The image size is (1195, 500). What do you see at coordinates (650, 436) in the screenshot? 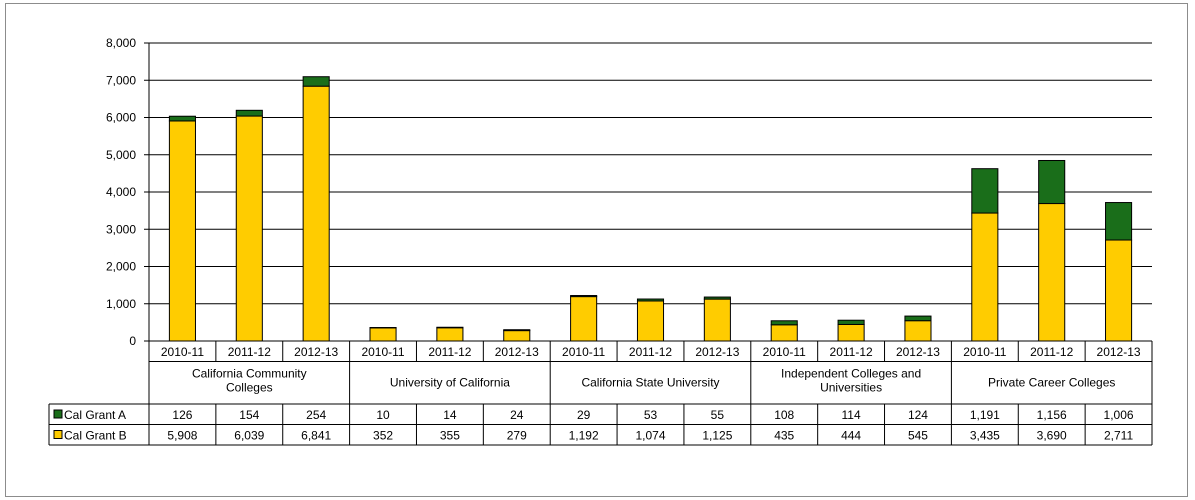
I see `data-label-cal-grant-b: 1,074` at bounding box center [650, 436].